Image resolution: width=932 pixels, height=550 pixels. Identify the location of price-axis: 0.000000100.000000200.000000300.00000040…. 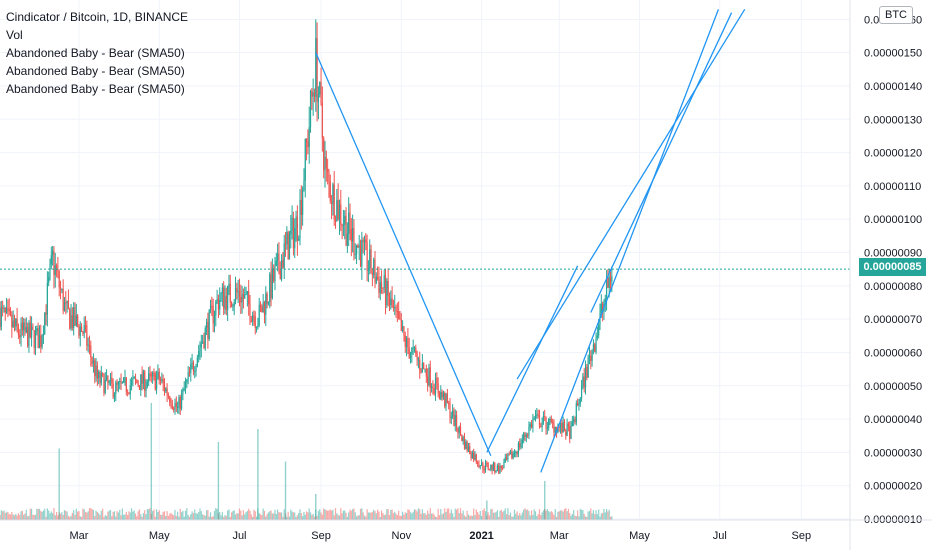
(885, 275).